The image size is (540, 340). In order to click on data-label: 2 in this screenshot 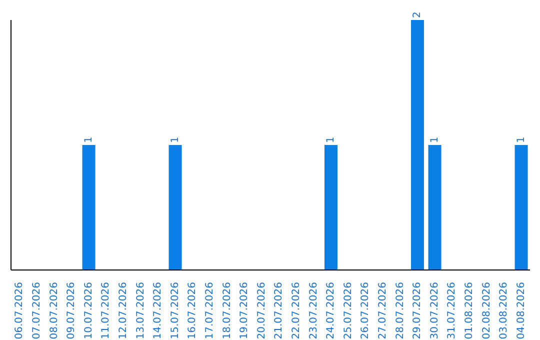, I will do `click(417, 15)`.